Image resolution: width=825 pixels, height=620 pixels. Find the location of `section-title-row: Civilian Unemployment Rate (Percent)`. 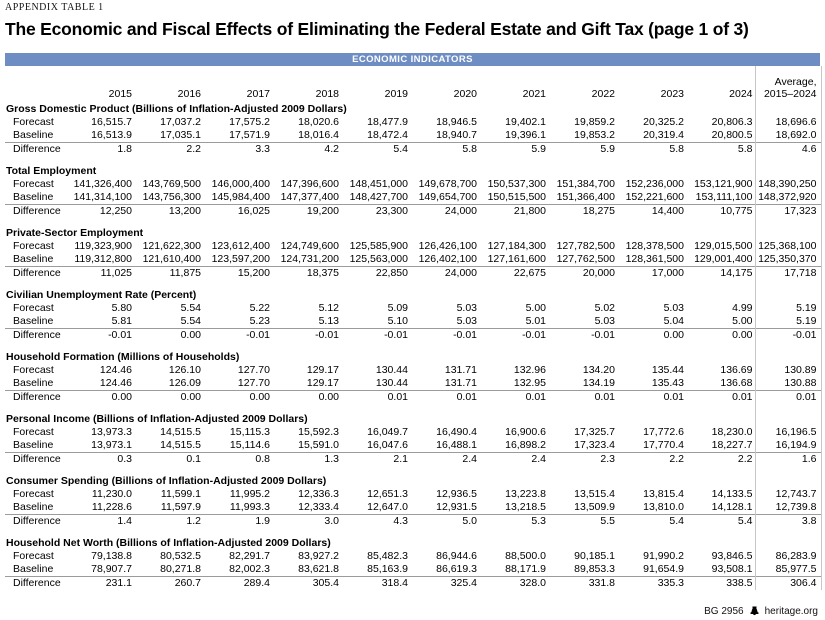

section-title-row: Civilian Unemployment Rate (Percent) is located at coordinates (413, 291).